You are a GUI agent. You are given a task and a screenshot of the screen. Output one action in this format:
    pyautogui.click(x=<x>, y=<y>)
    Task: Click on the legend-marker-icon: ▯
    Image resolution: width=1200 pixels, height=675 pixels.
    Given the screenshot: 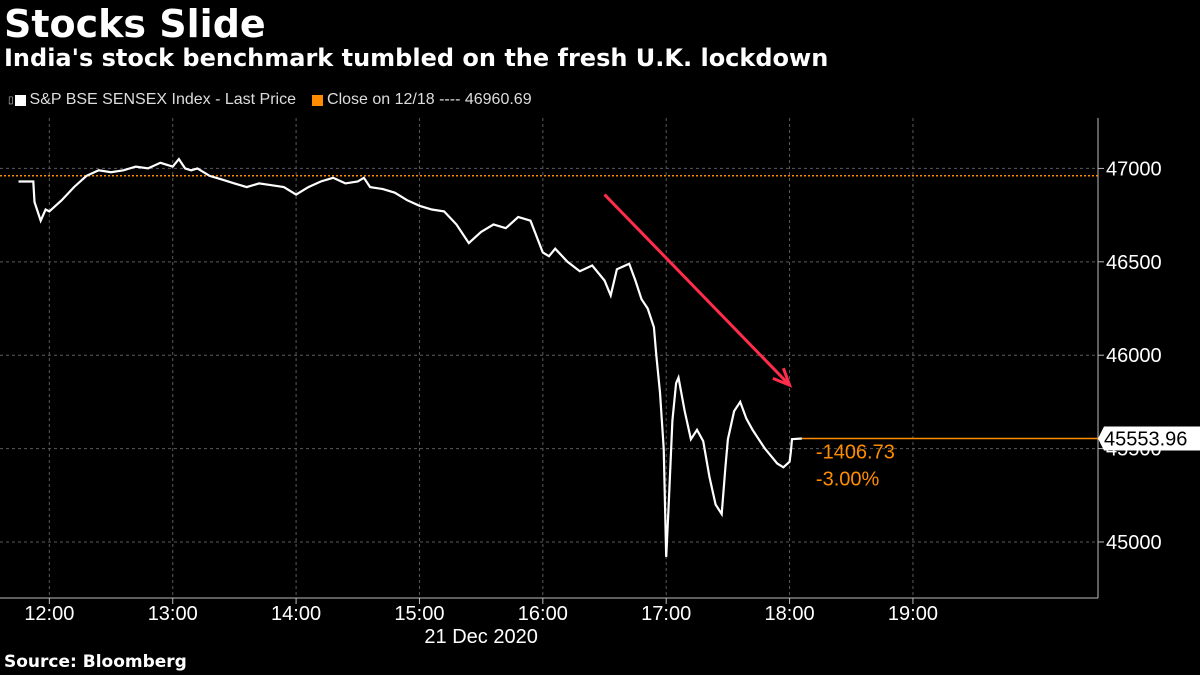 What is the action you would take?
    pyautogui.click(x=11, y=100)
    